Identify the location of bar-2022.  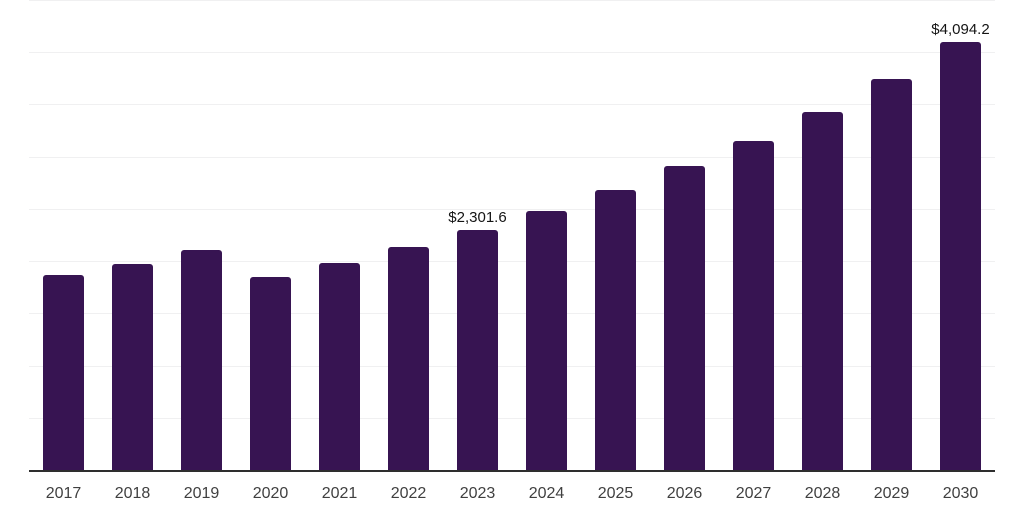
(408, 358).